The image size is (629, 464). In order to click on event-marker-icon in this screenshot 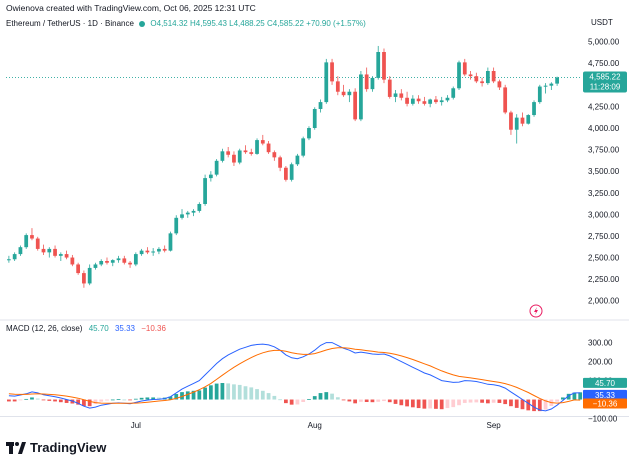, I will do `click(536, 311)`.